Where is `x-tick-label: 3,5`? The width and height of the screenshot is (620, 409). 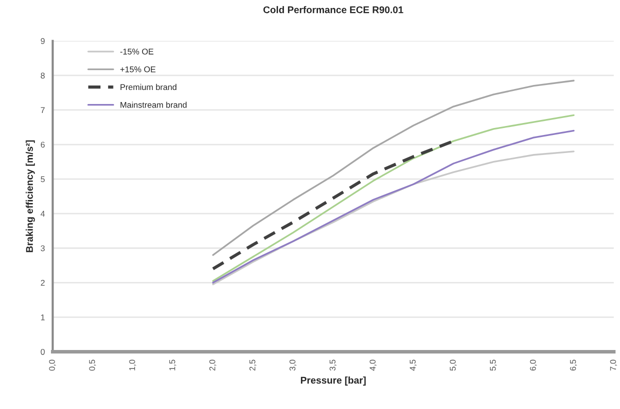
x-tick-label: 3,5 is located at coordinates (333, 365).